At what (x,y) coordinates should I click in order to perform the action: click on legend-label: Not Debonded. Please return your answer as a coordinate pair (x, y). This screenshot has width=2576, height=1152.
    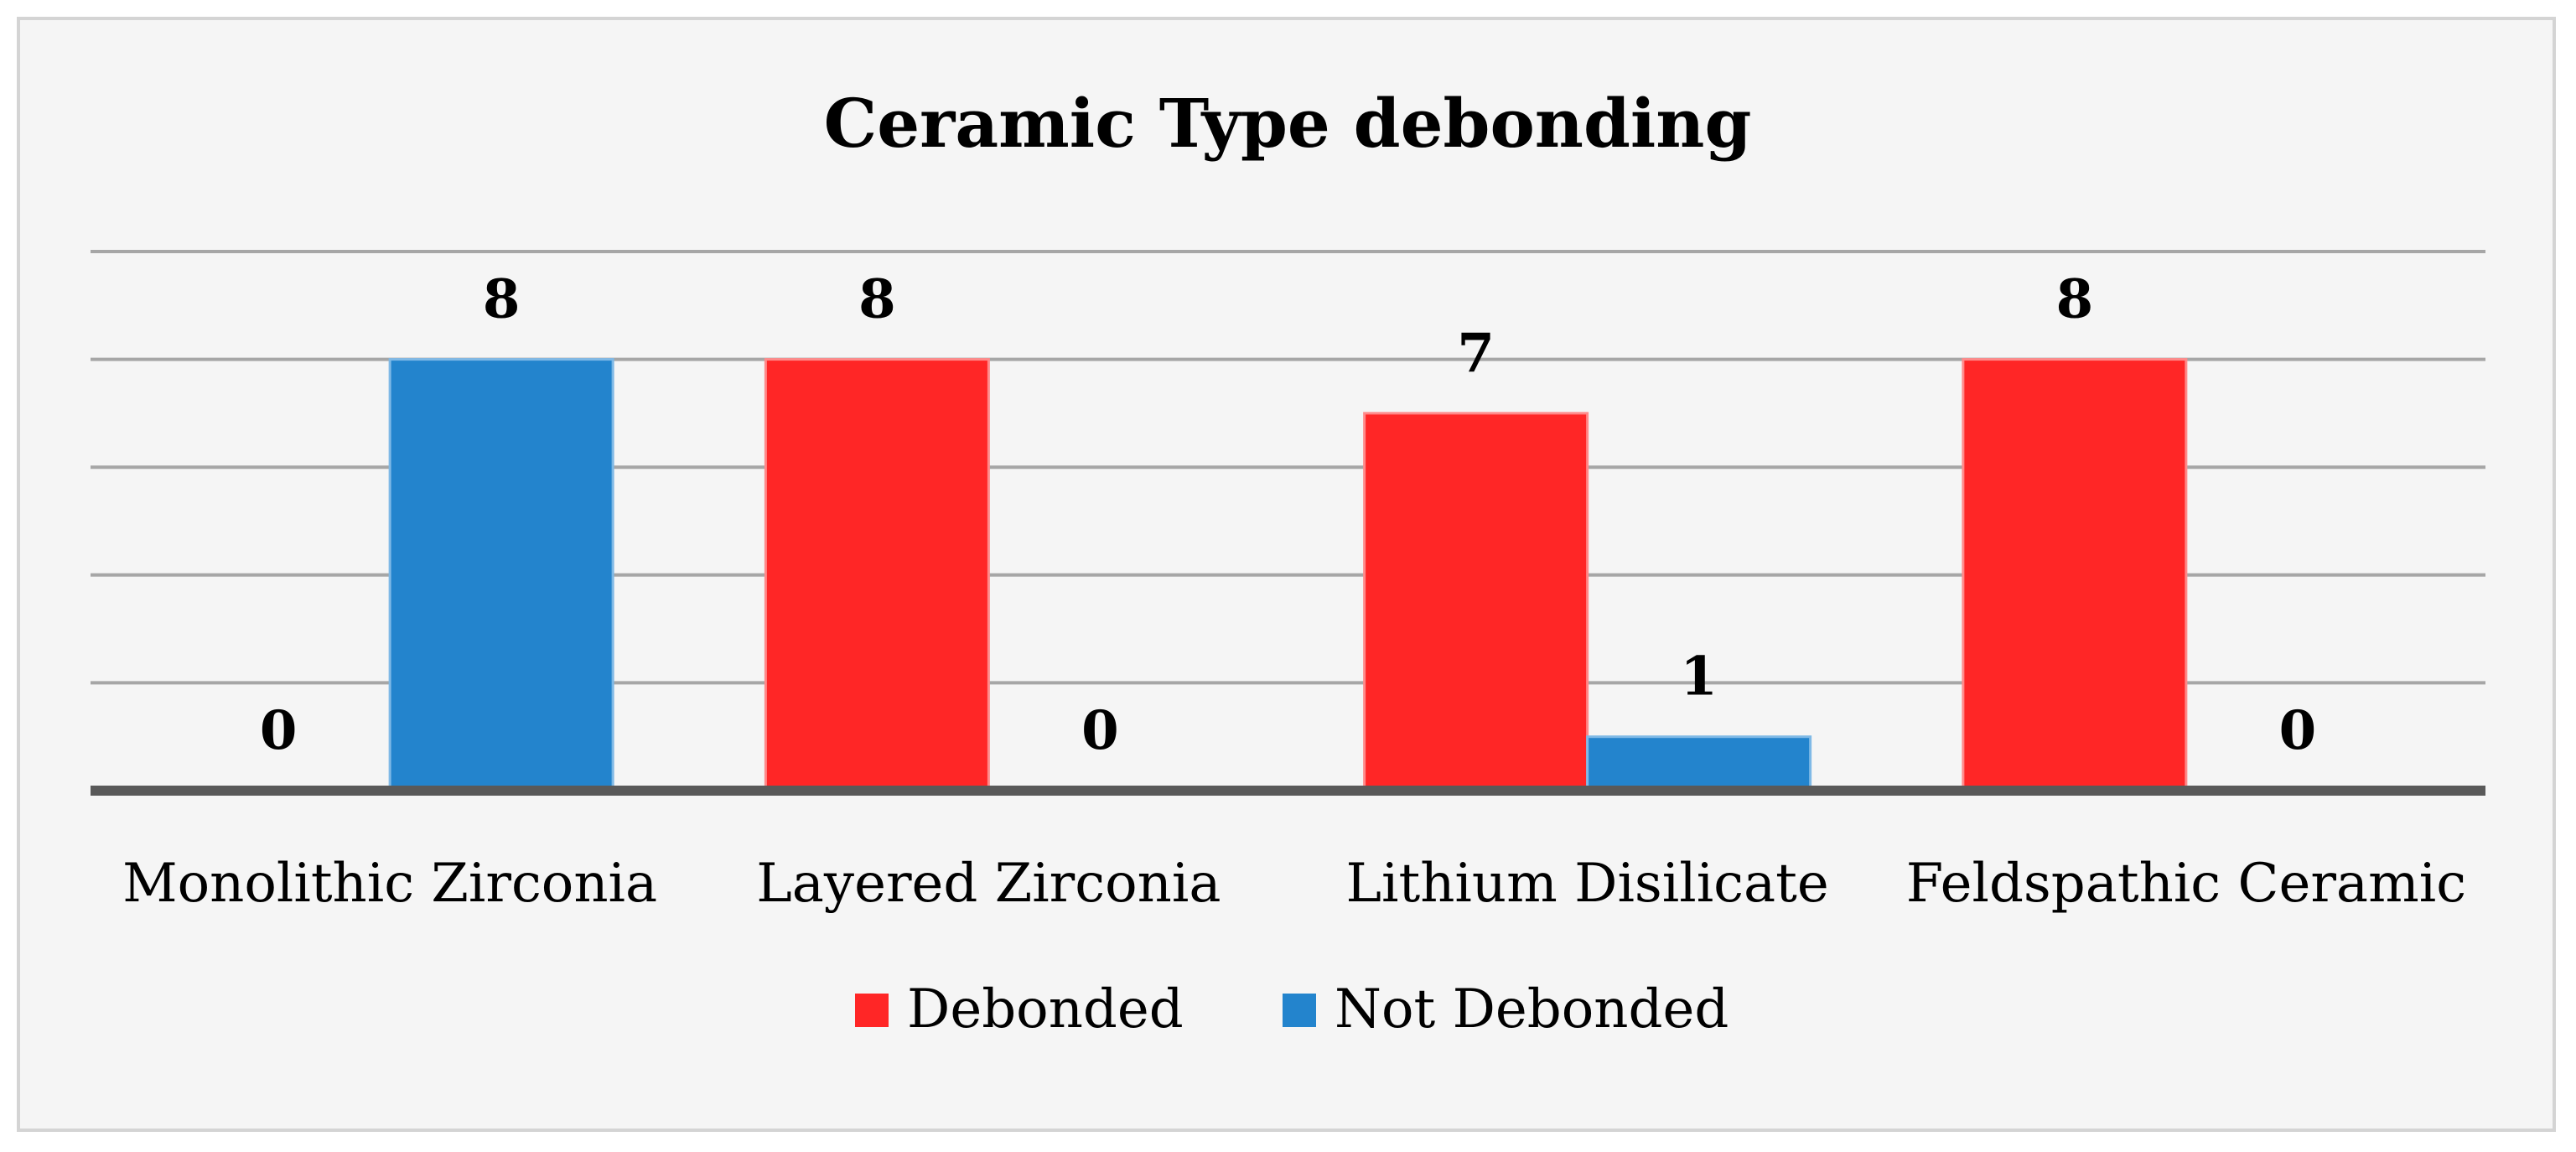
    Looking at the image, I should click on (1532, 1009).